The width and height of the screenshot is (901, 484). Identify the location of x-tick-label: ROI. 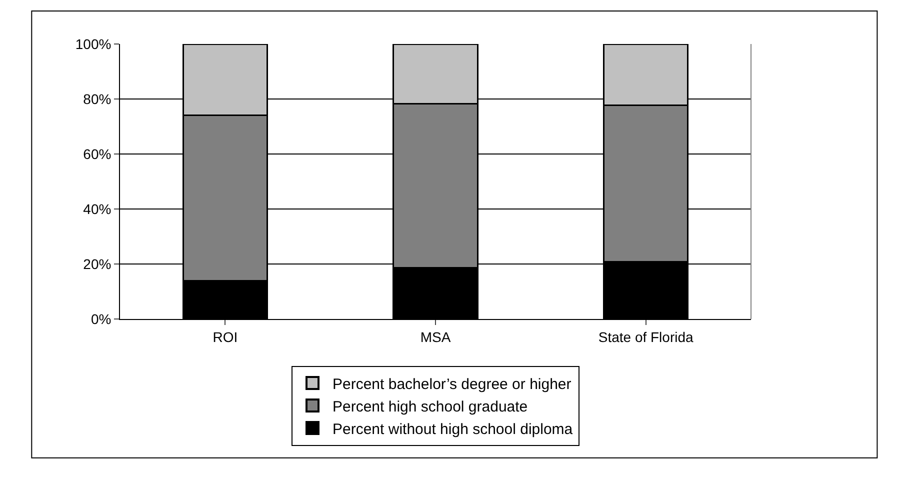
(225, 336).